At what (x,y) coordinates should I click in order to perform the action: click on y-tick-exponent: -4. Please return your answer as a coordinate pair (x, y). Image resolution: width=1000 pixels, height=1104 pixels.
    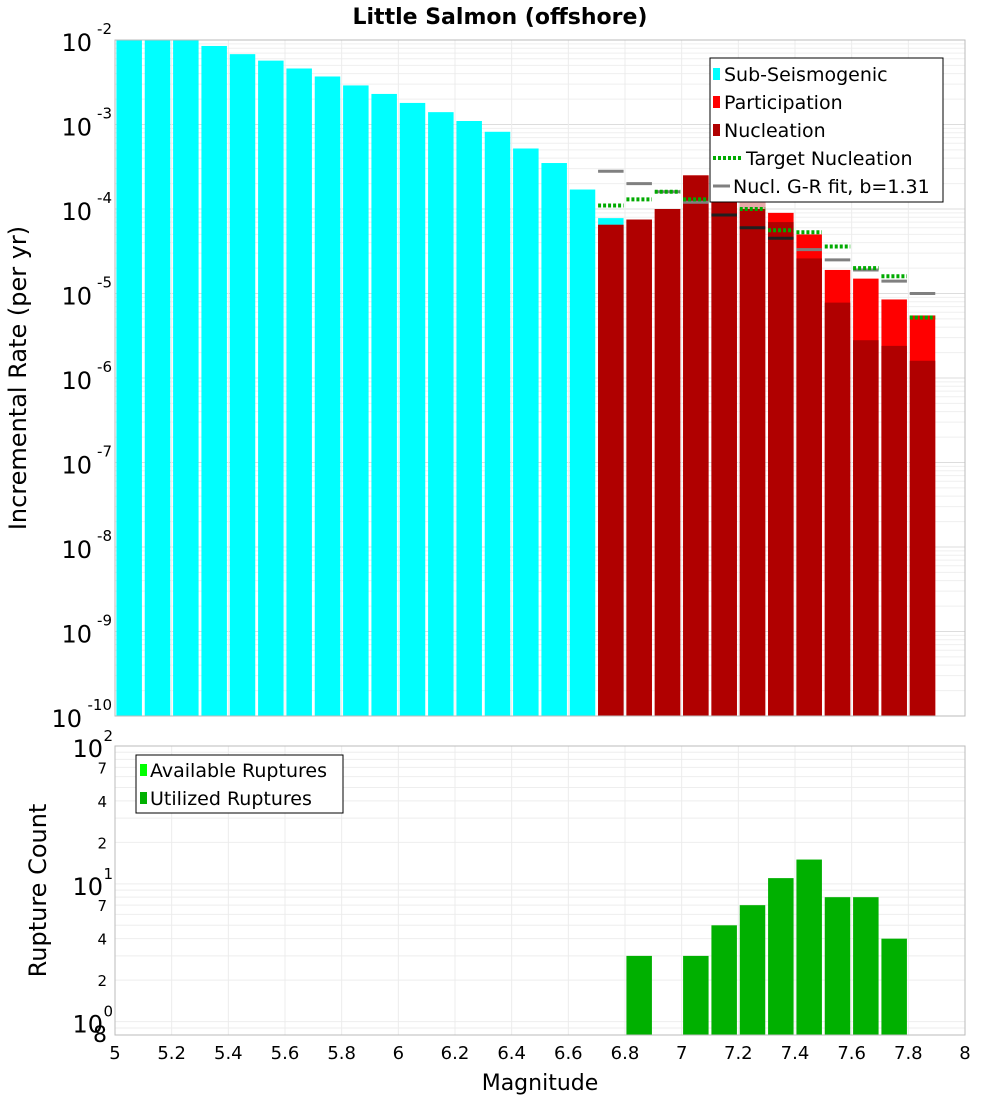
    Looking at the image, I should click on (104, 198).